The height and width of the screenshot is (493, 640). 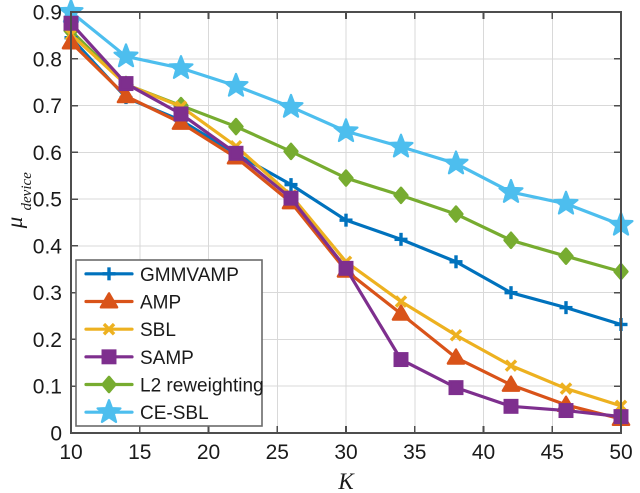 I want to click on legend-entry-gmmvamp: GMMVAMP, so click(x=161, y=275).